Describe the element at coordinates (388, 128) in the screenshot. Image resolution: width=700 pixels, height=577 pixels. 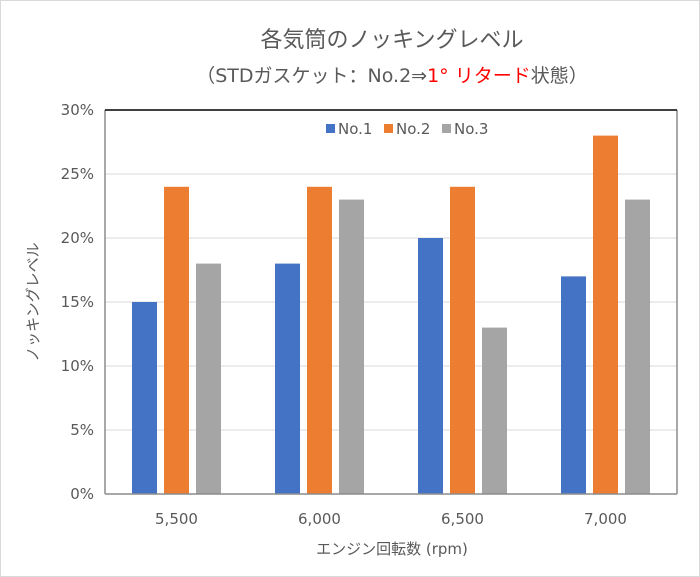
I see `legend-swatch-no2` at that location.